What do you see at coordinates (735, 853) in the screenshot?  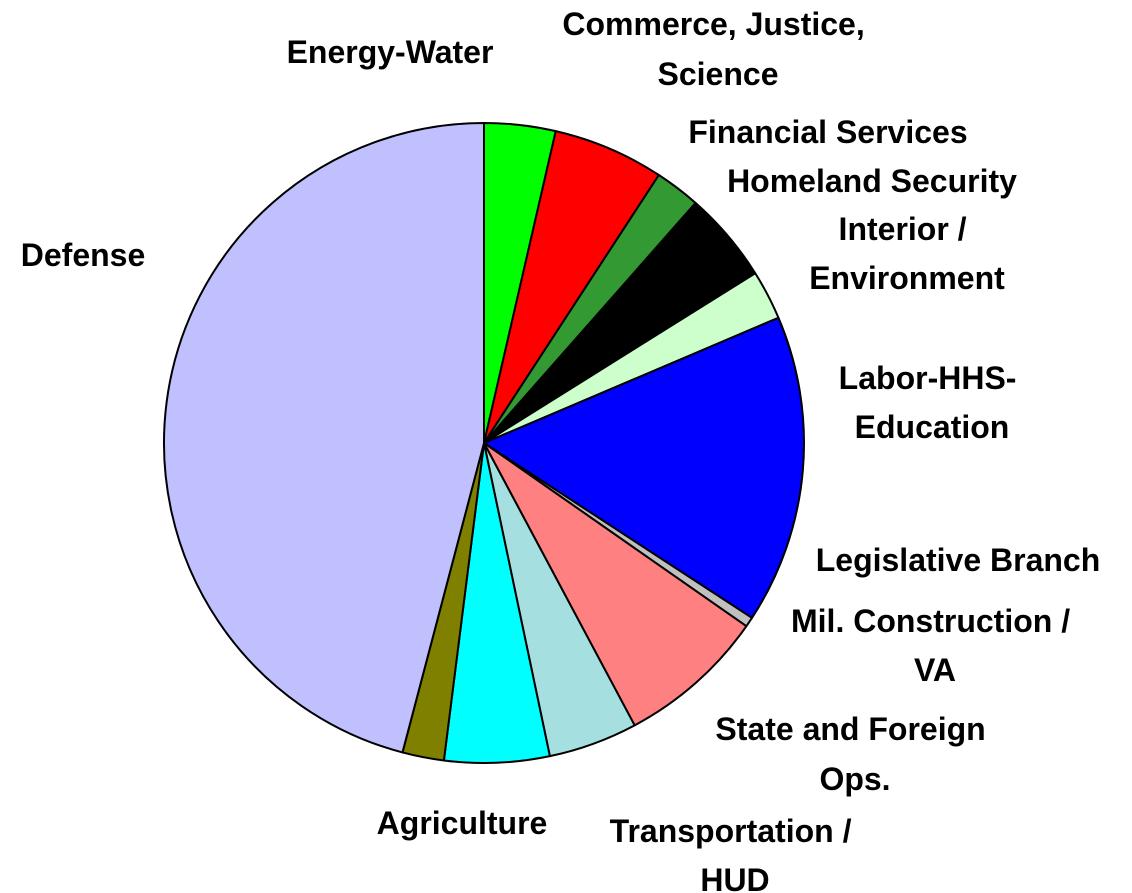 I see `label-transportation-hud: Transportation / HUD` at bounding box center [735, 853].